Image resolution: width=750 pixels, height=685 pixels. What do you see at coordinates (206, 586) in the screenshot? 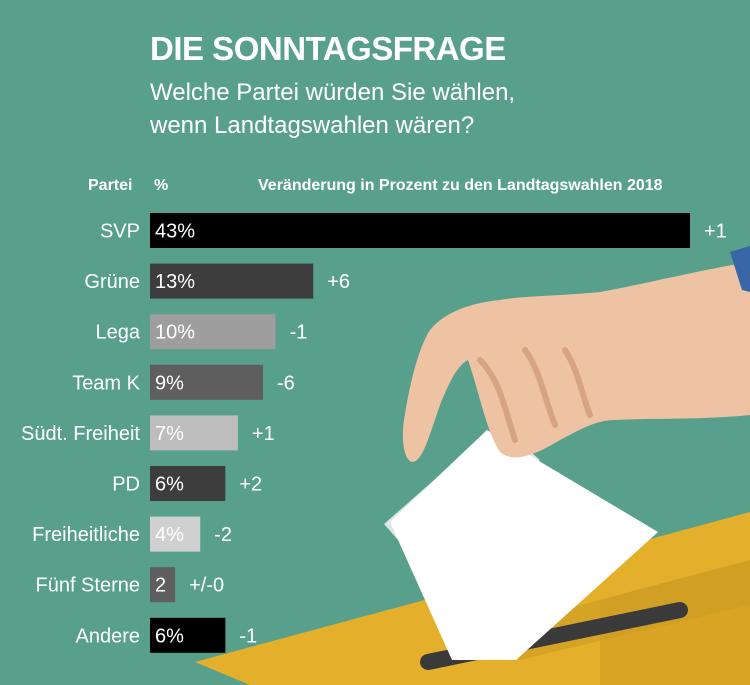
I see `change-label-7: +/-0` at bounding box center [206, 586].